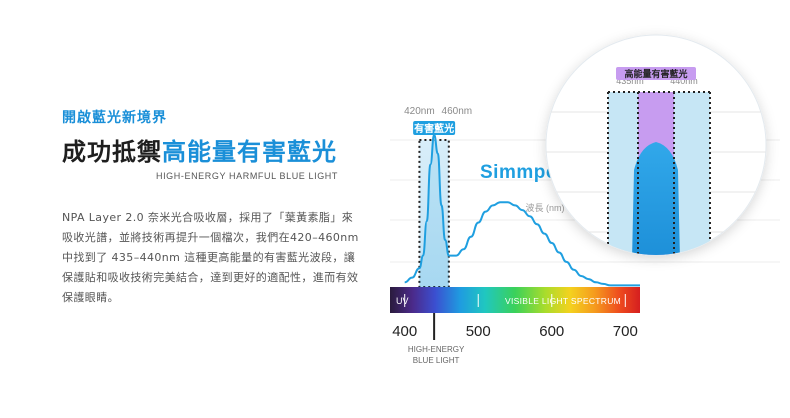 The width and height of the screenshot is (790, 418). Describe the element at coordinates (114, 118) in the screenshot. I see `kicker: 開啟藍光新境界` at that location.